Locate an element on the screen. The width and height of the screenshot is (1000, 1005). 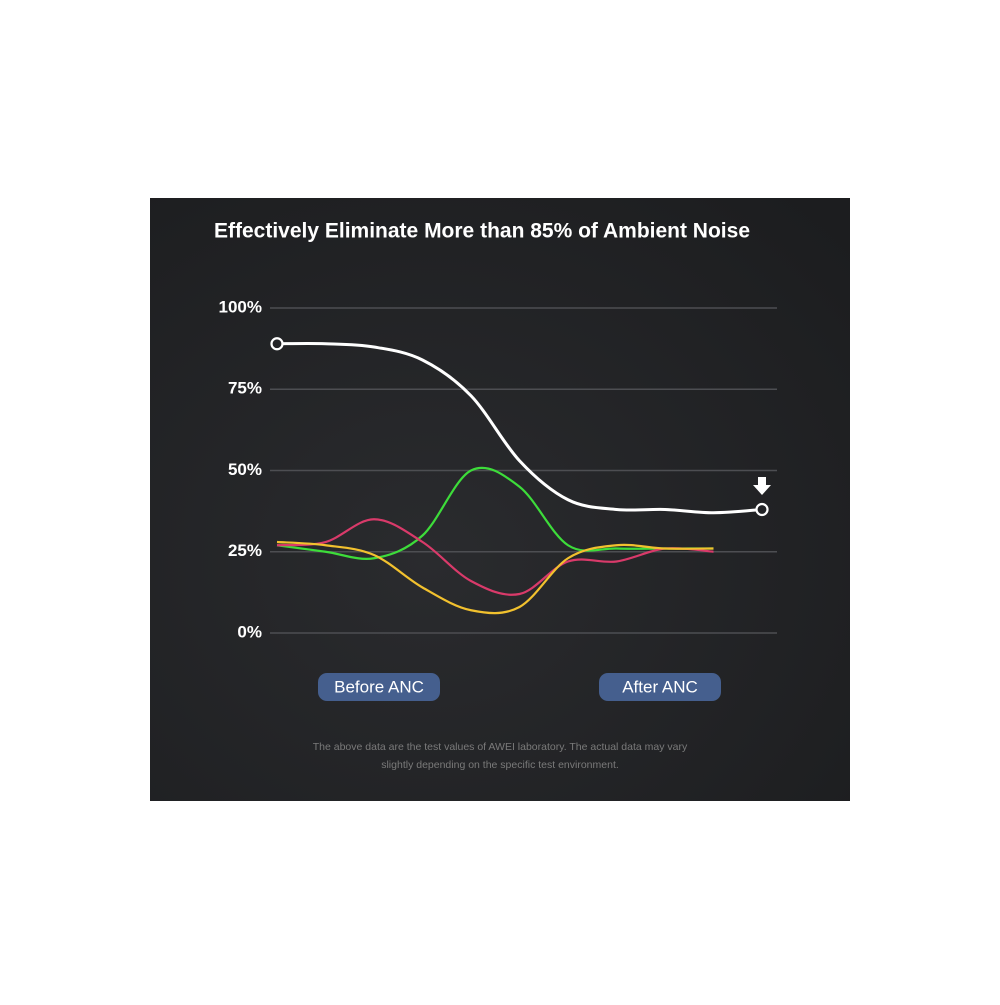
y-tick-label: 100% is located at coordinates (240, 306).